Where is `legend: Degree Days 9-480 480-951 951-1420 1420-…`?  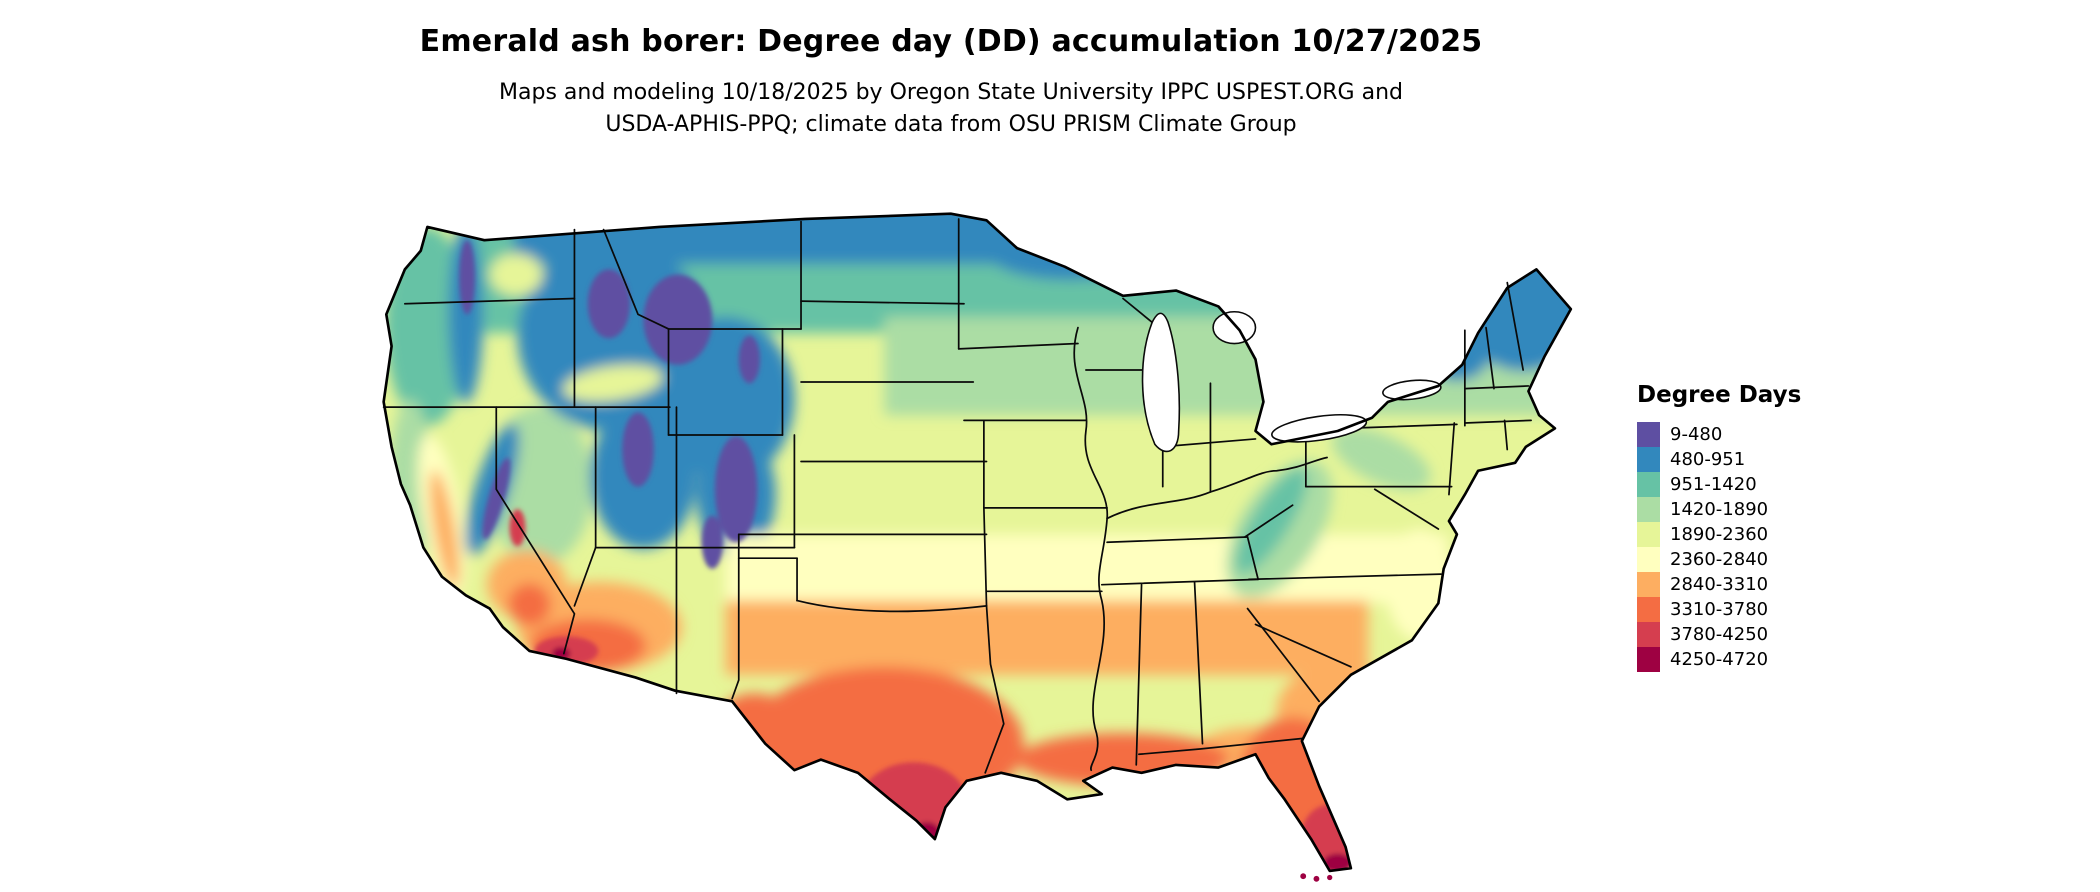 legend: Degree Days 9-480 480-951 951-1420 1420-… is located at coordinates (1719, 527).